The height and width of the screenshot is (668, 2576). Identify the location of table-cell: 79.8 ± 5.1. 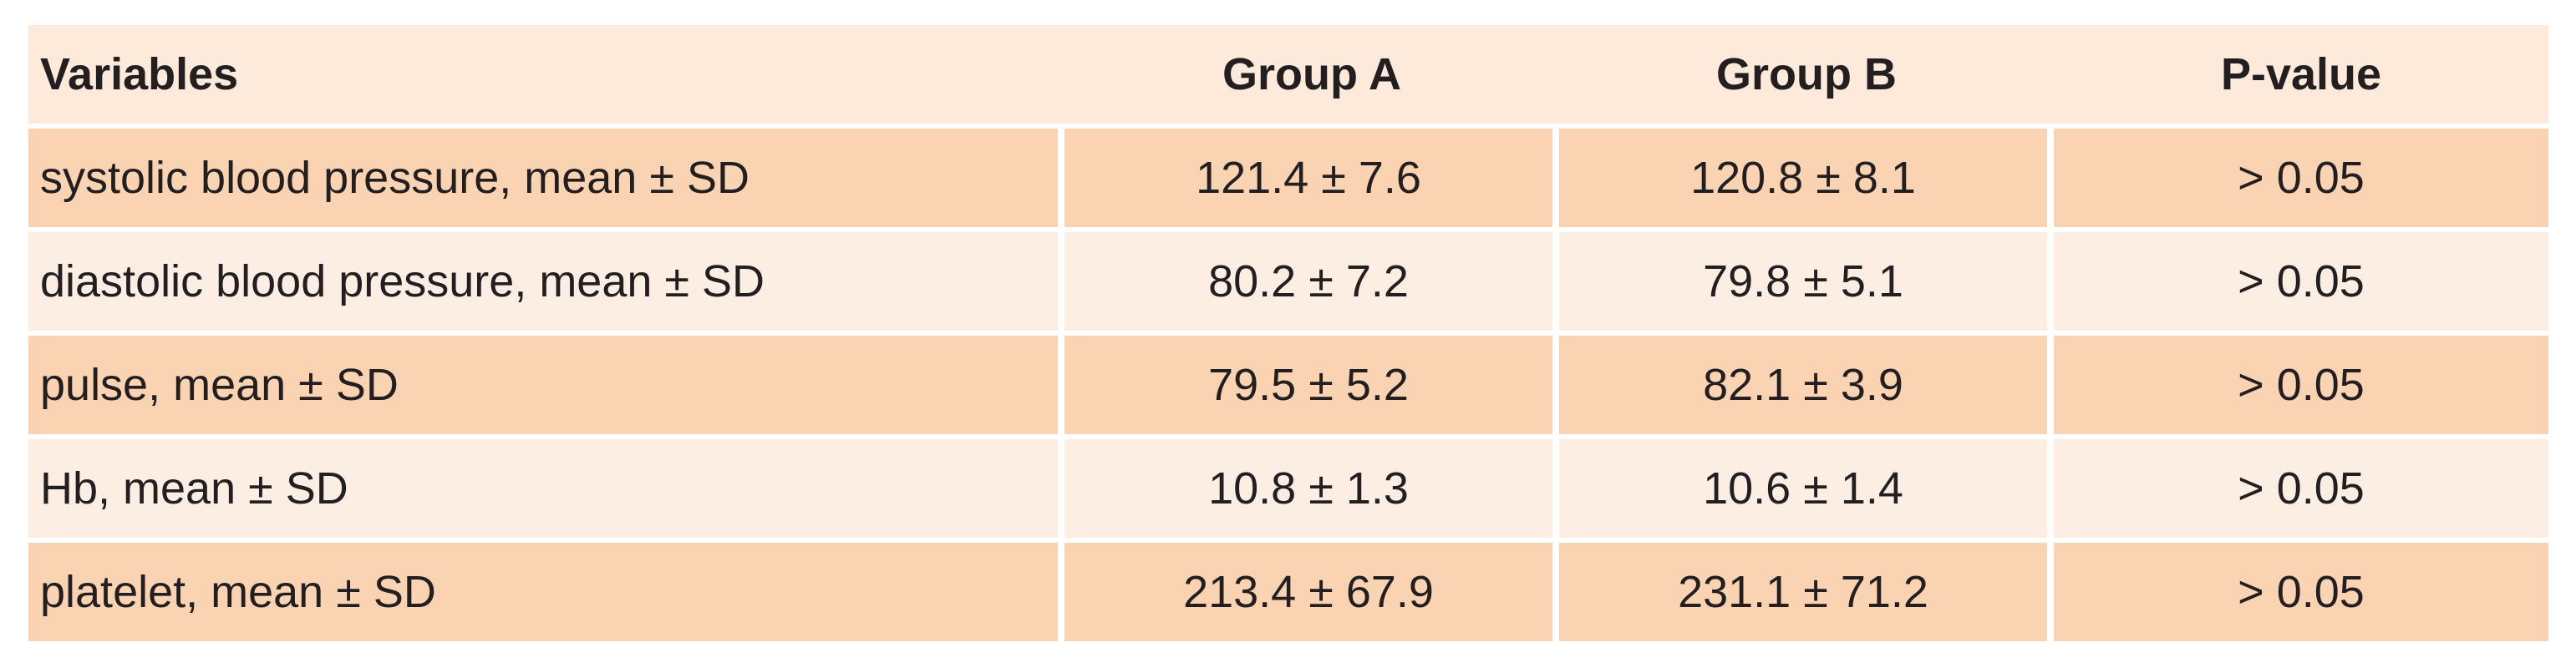
(1806, 284).